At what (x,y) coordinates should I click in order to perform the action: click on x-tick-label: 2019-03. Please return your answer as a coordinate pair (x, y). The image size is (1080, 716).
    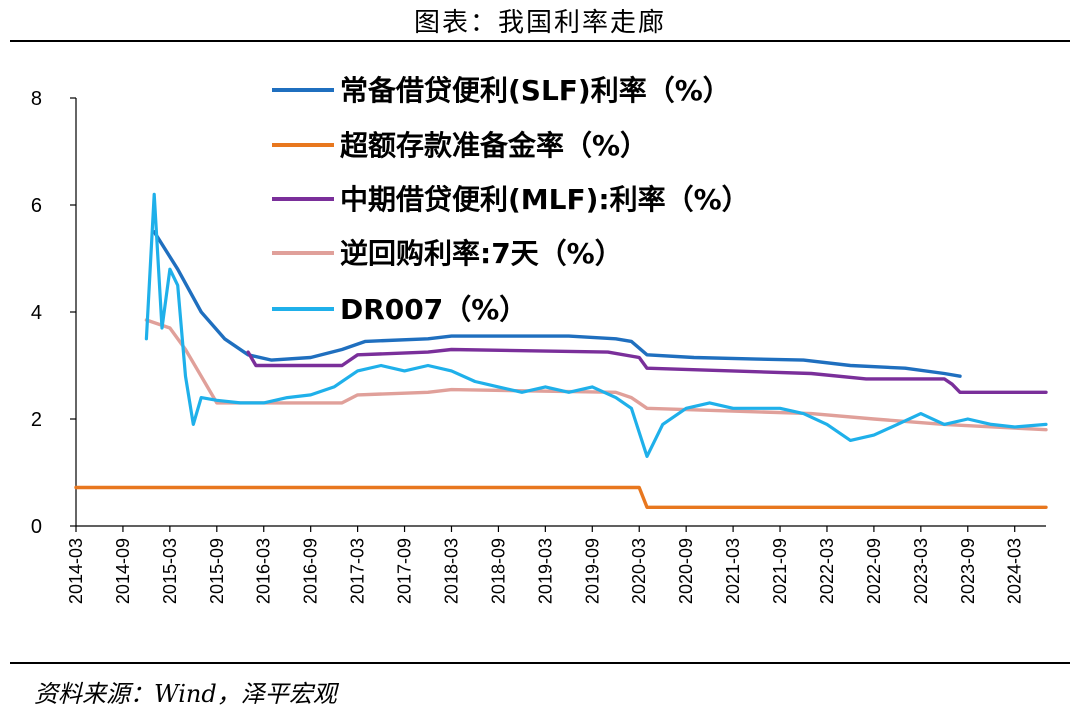
    Looking at the image, I should click on (545, 571).